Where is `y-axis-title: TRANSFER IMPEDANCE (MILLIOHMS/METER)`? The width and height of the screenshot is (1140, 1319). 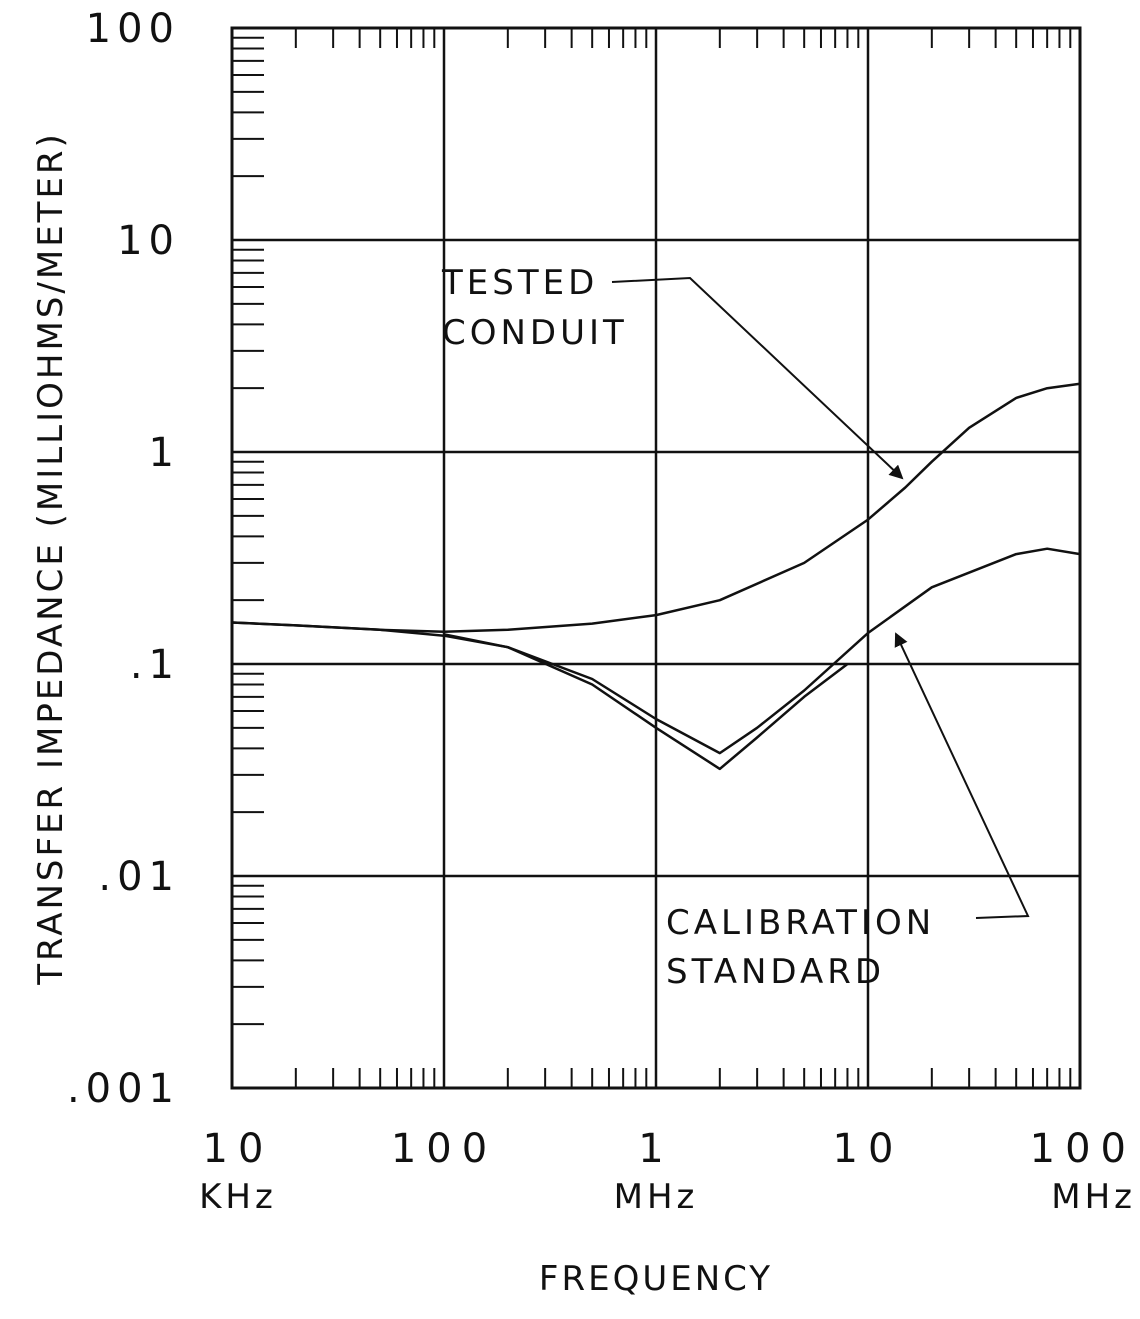 y-axis-title: TRANSFER IMPEDANCE (MILLIOHMS/METER) is located at coordinates (51, 558).